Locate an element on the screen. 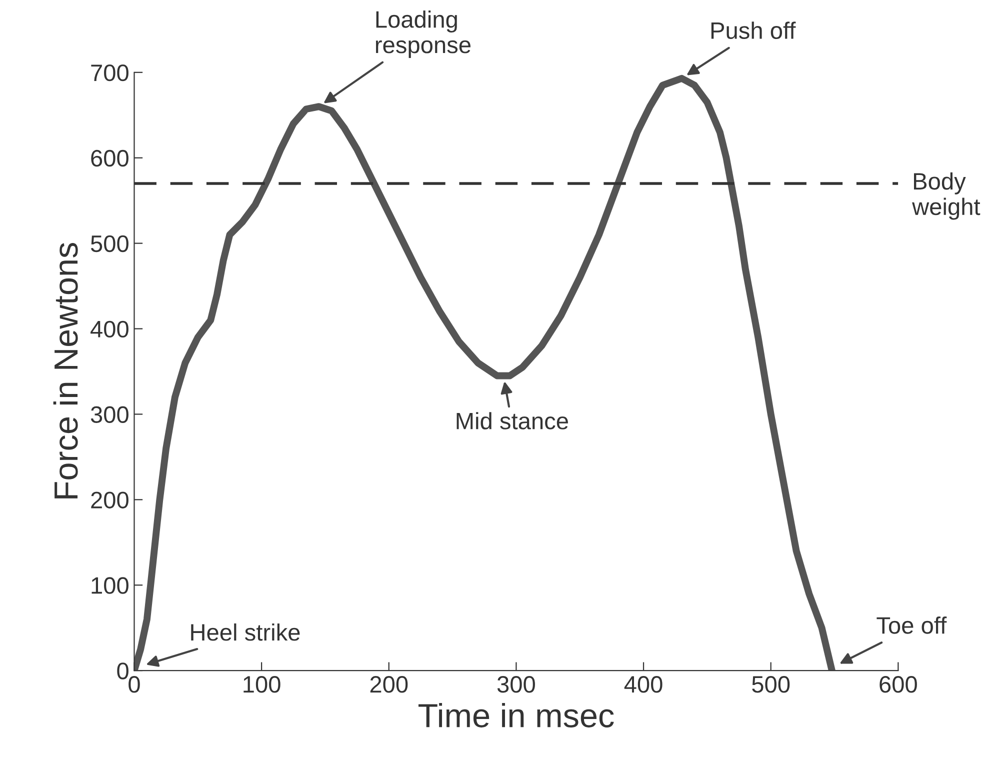  annotation: Loading response is located at coordinates (423, 34).